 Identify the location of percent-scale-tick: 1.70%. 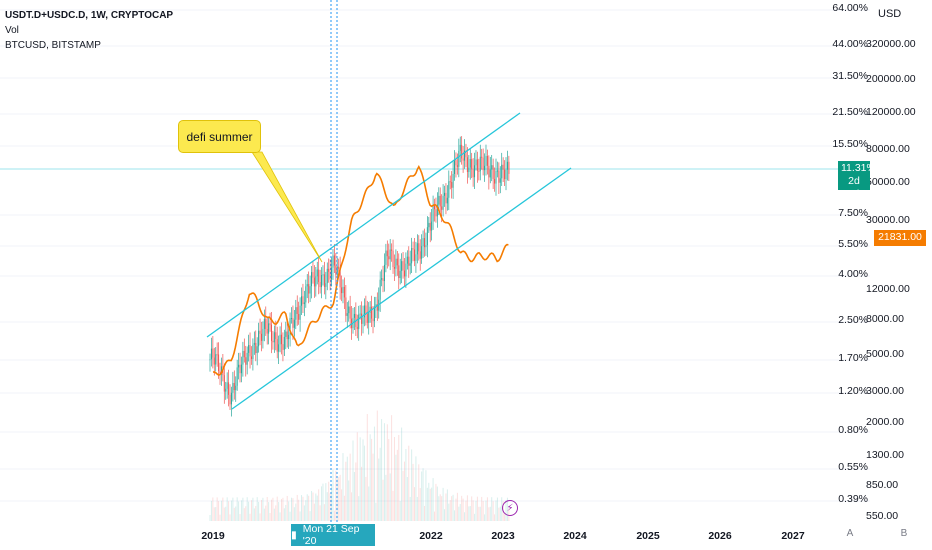
(853, 358).